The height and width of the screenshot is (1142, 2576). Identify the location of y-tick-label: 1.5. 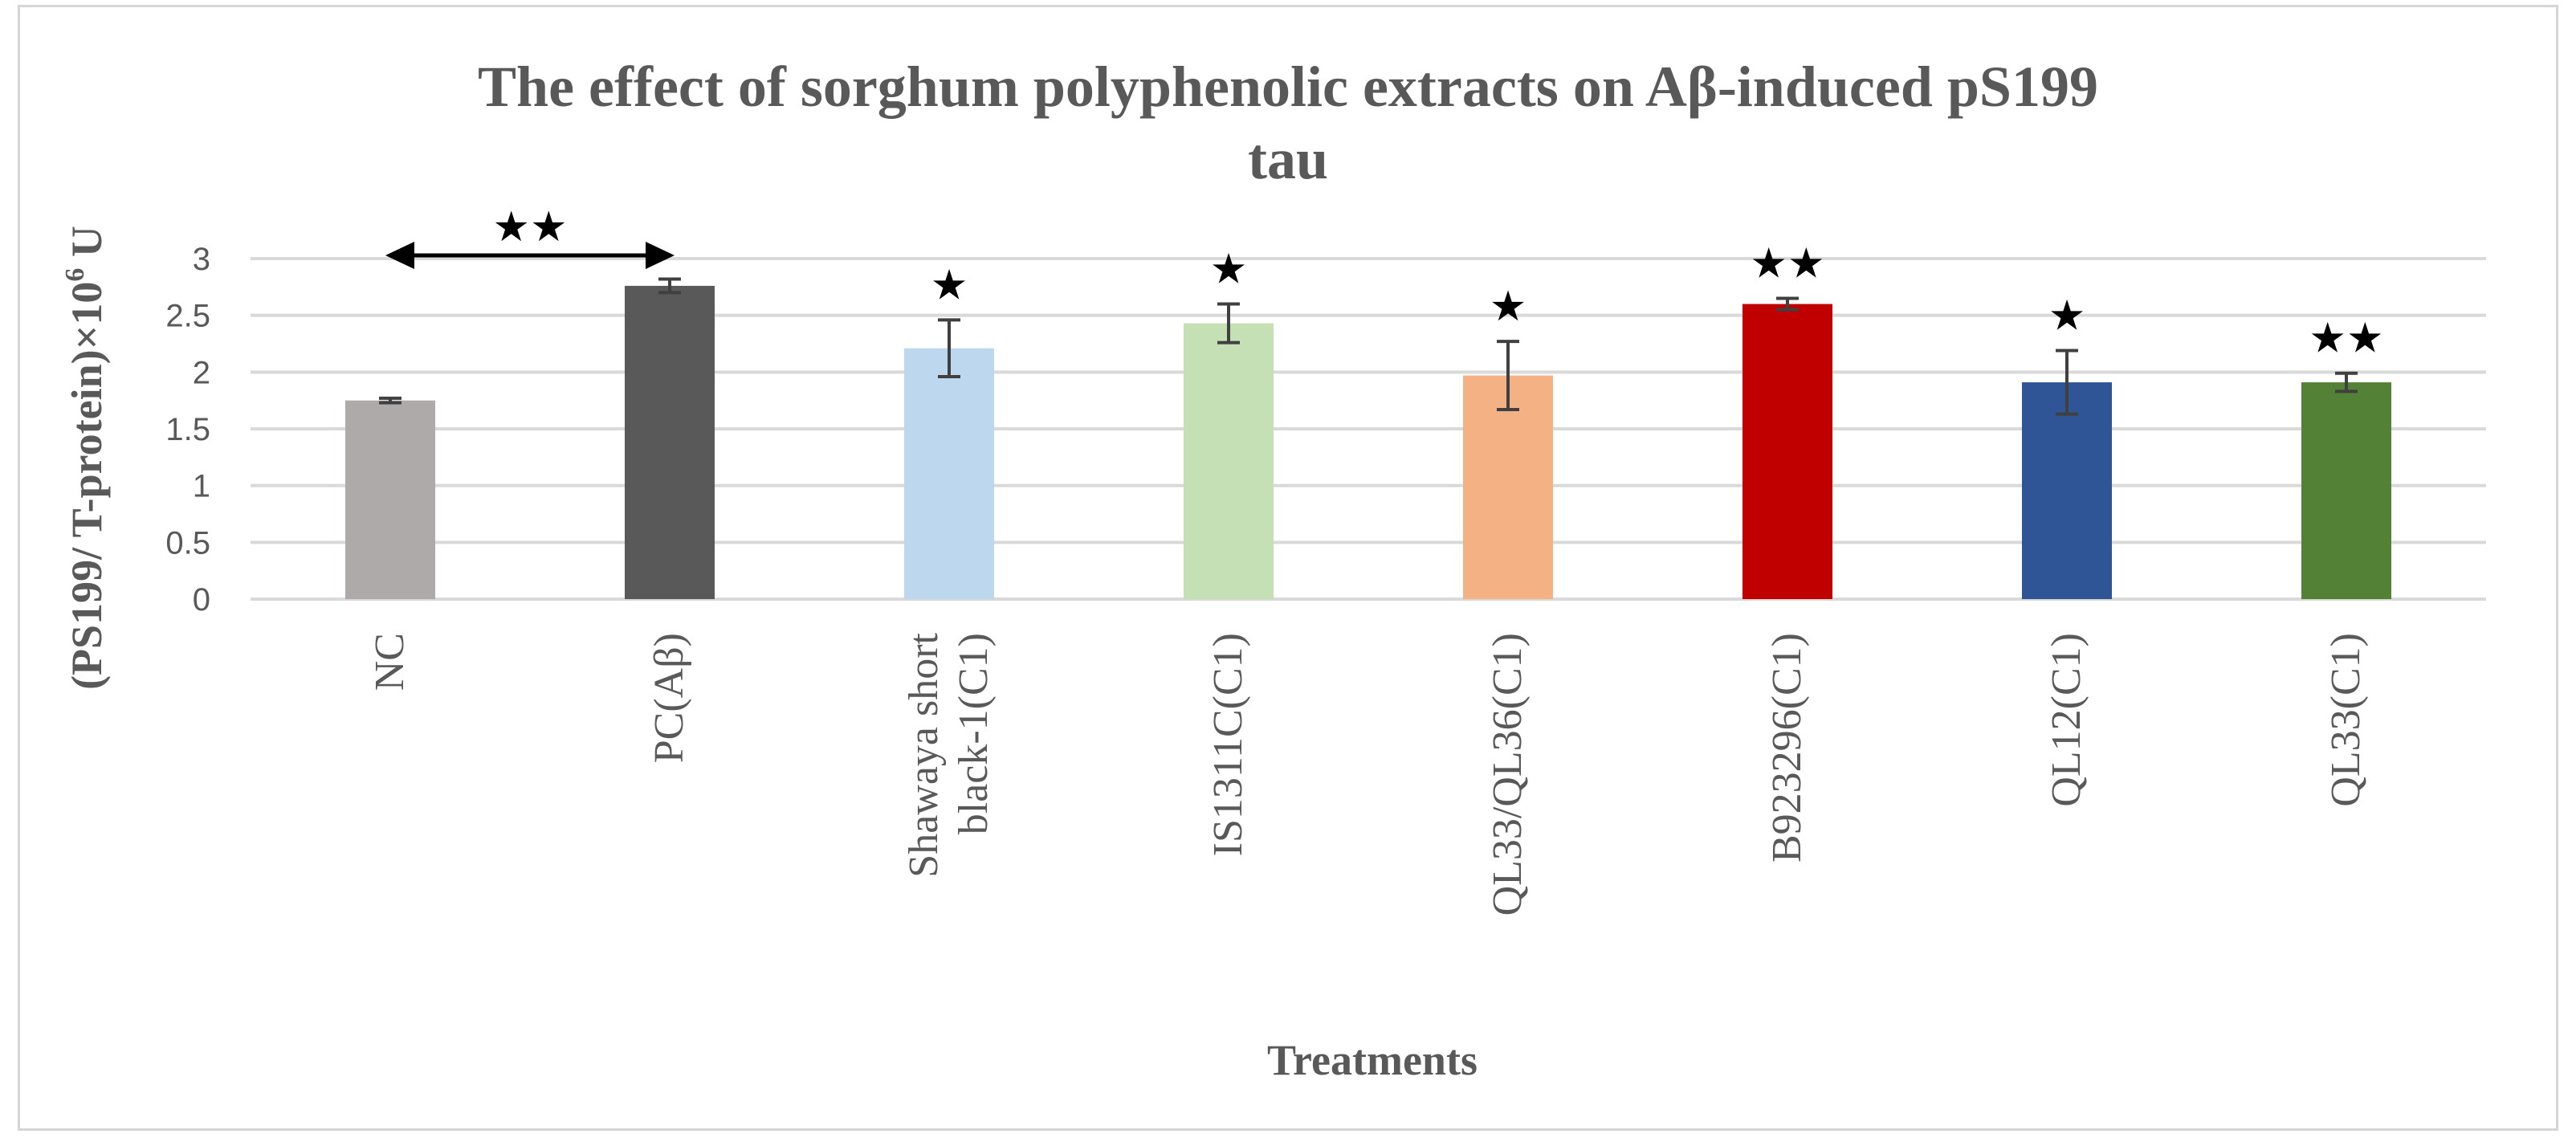
(187, 429).